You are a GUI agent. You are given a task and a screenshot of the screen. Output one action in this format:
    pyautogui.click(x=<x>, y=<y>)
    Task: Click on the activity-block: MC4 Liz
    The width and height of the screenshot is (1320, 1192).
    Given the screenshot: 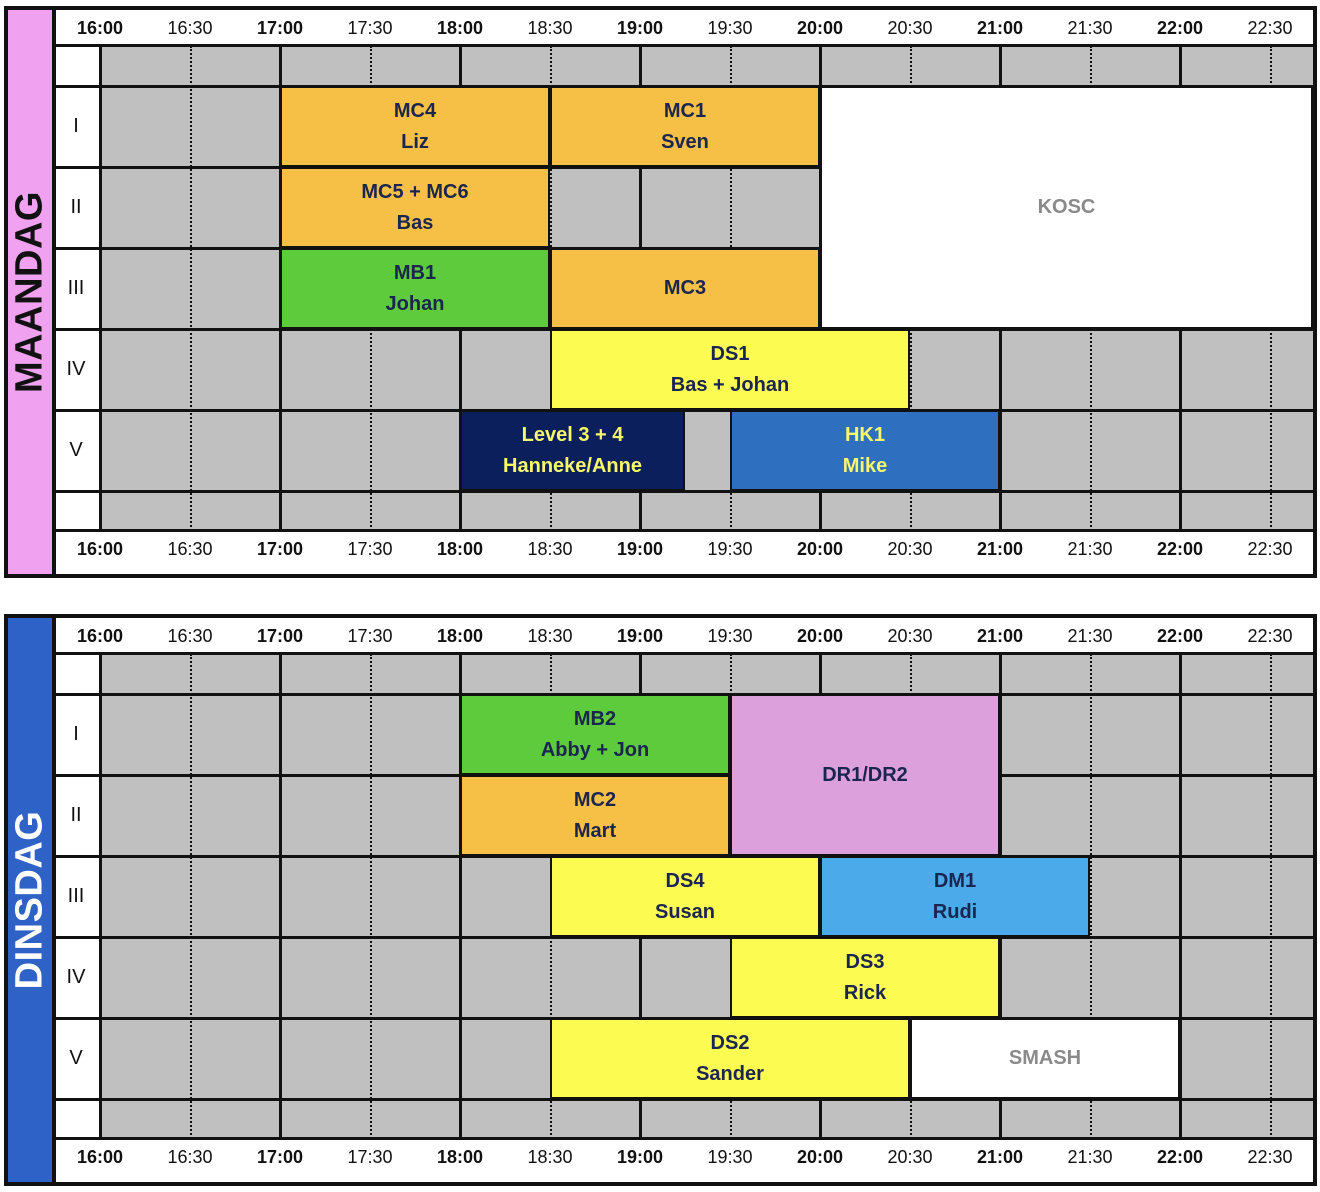 What is the action you would take?
    pyautogui.click(x=415, y=126)
    